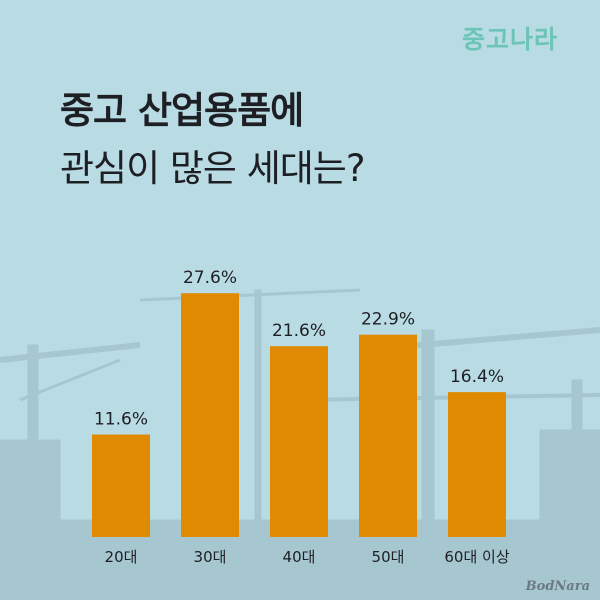 This screenshot has width=600, height=600. Describe the element at coordinates (509, 39) in the screenshot. I see `brand-logo: 중고나라` at that location.